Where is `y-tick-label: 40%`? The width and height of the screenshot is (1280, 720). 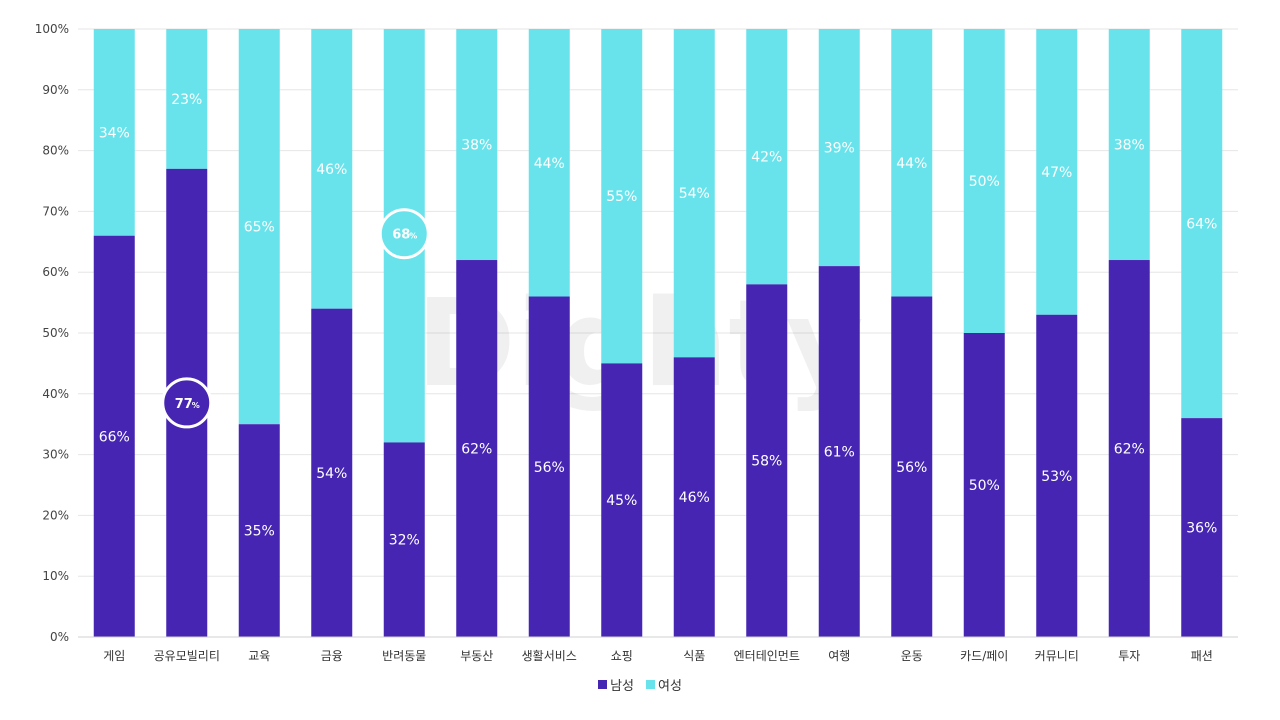
y-tick-label: 40% is located at coordinates (55, 394).